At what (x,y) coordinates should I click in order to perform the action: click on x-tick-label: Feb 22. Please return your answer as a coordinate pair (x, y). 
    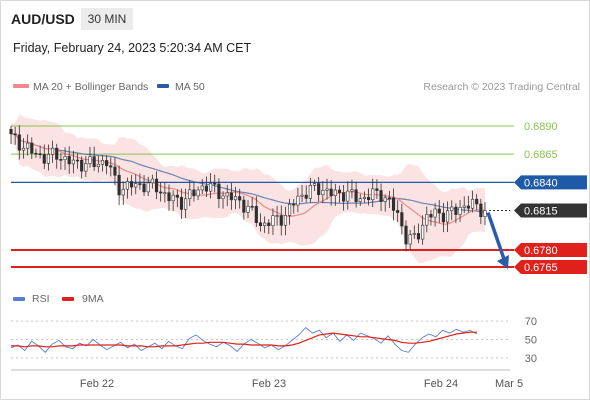
    Looking at the image, I should click on (97, 384).